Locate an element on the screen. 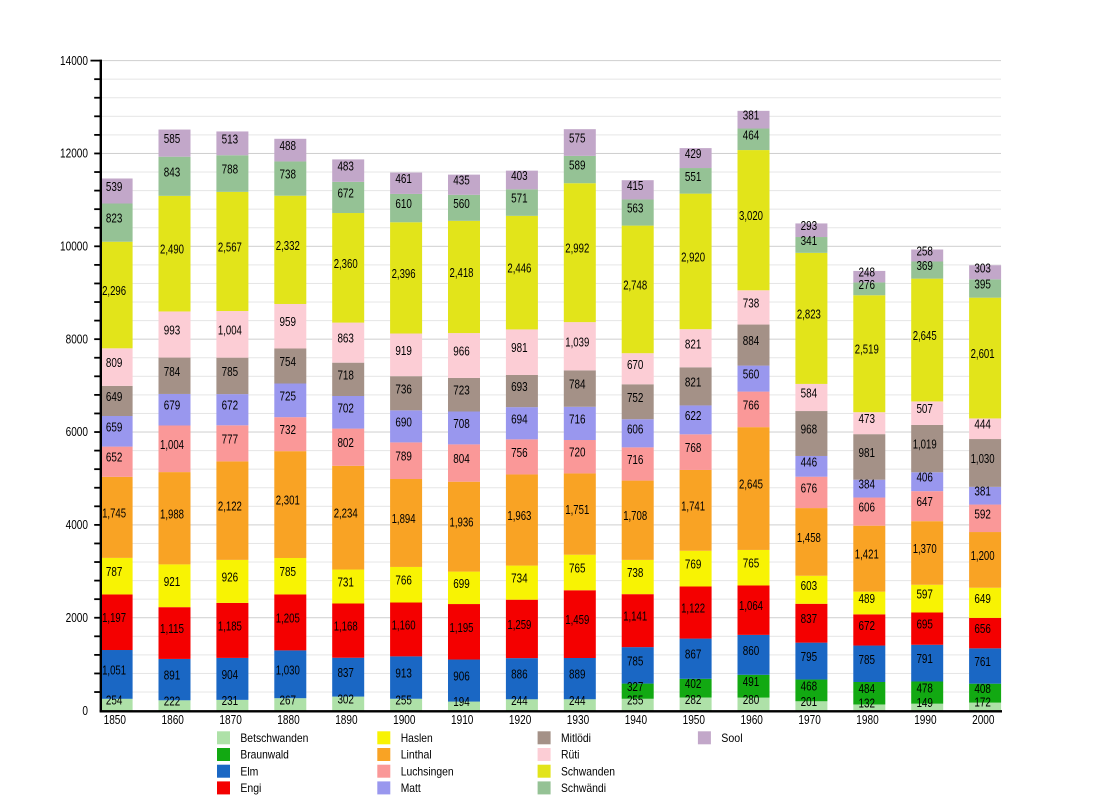 This screenshot has height=805, width=1100. svg-text: 597 is located at coordinates (924, 594).